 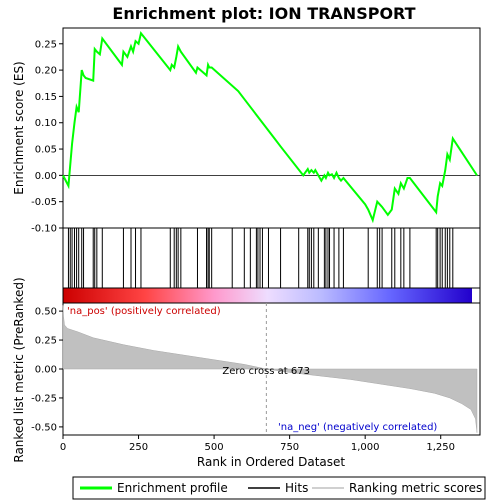 I want to click on hit-lines, so click(x=260, y=258).